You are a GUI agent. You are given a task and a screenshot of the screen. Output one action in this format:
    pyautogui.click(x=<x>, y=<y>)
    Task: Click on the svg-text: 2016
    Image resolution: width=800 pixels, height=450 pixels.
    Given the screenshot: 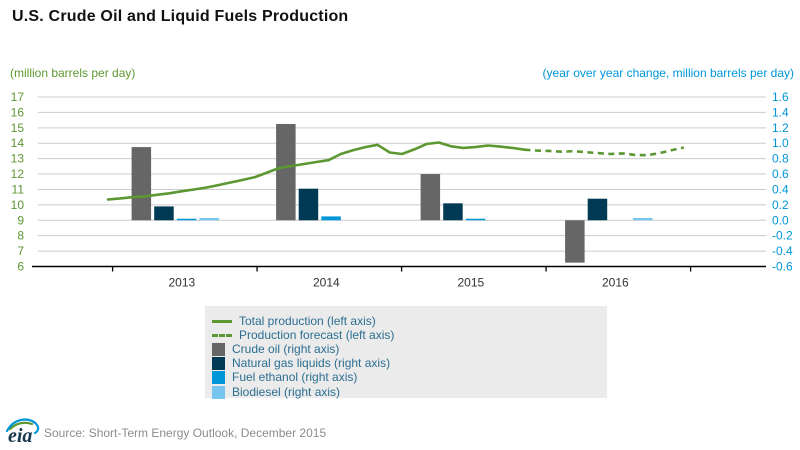 What is the action you would take?
    pyautogui.click(x=615, y=283)
    